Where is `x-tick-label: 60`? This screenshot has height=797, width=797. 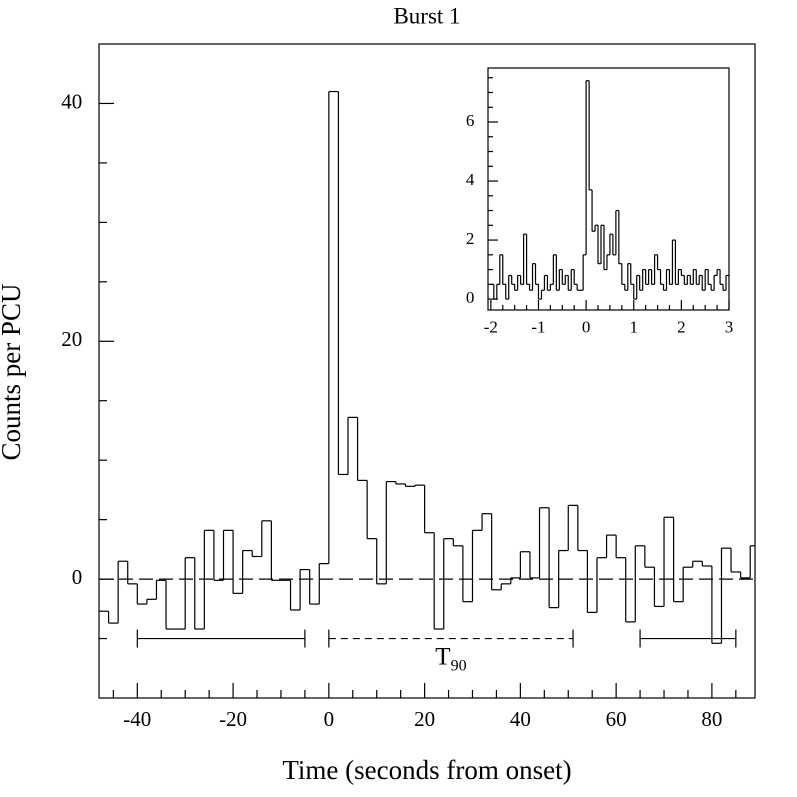
x-tick-label: 60 is located at coordinates (616, 719).